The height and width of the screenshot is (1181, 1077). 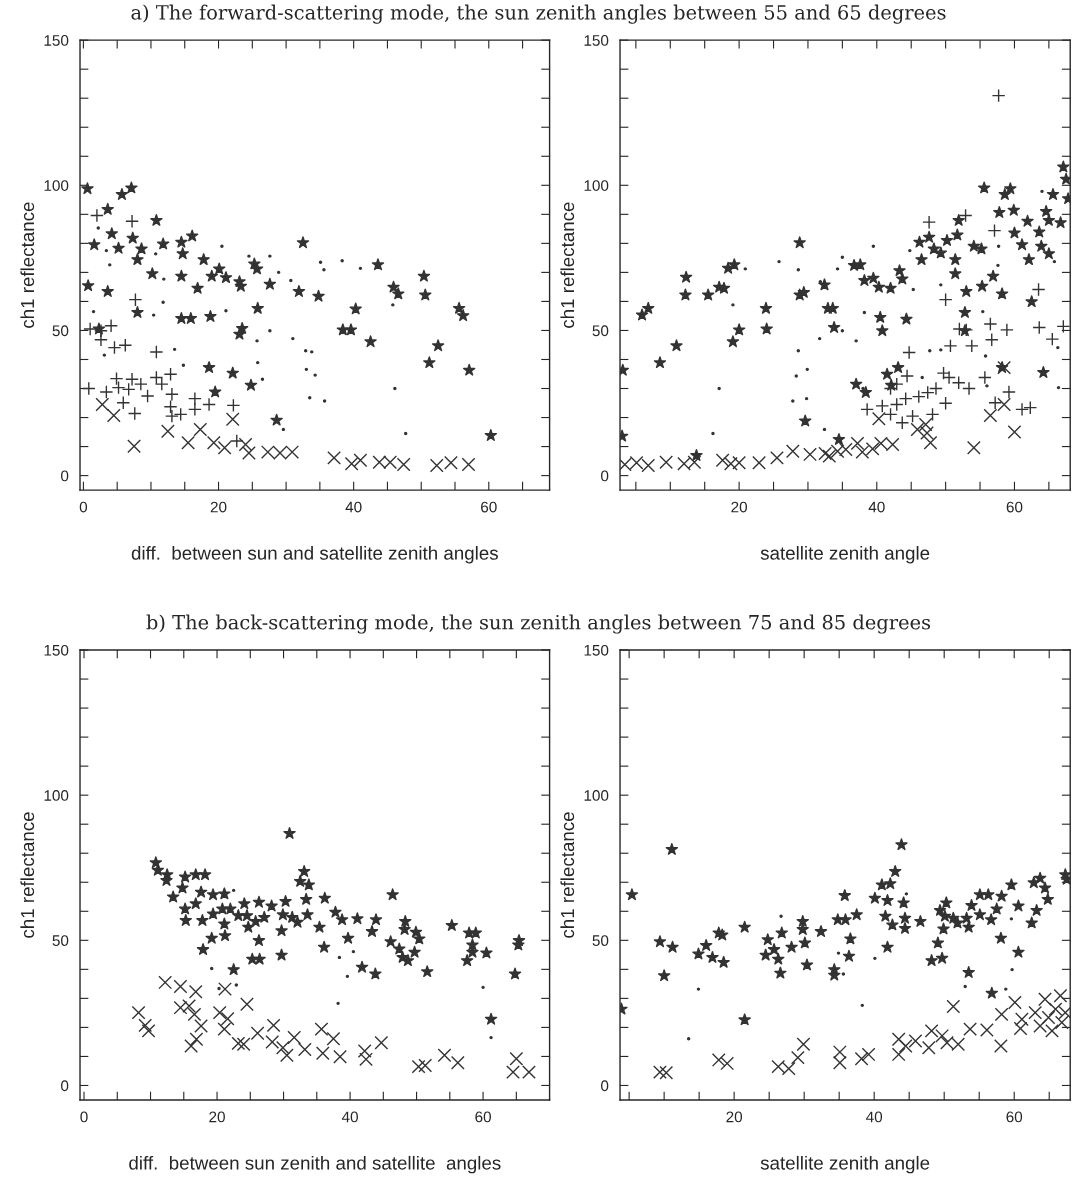 I want to click on chart-title: a) The forward-scattering mode, the sun zenith angles between 55 and 65 degrees, so click(x=538, y=14).